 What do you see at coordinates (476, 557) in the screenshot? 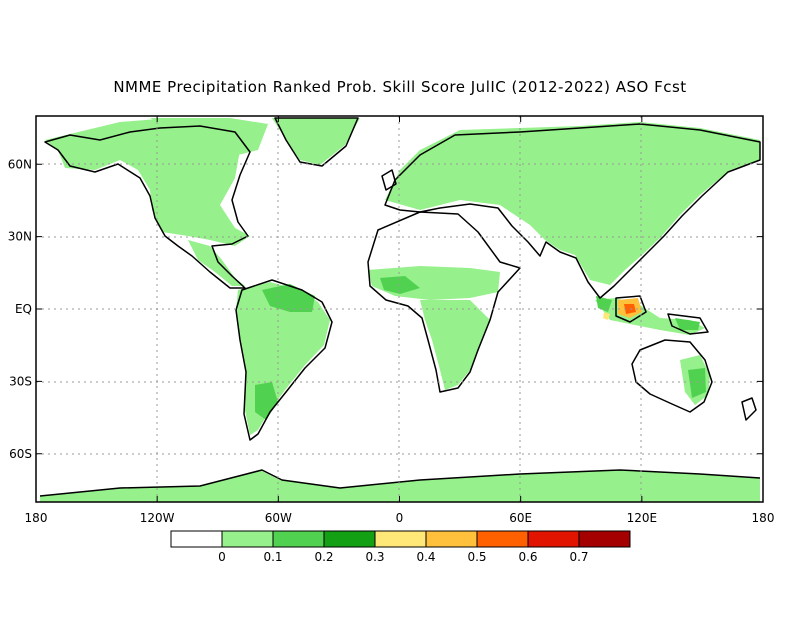
I see `colorbar-label: 0.5` at bounding box center [476, 557].